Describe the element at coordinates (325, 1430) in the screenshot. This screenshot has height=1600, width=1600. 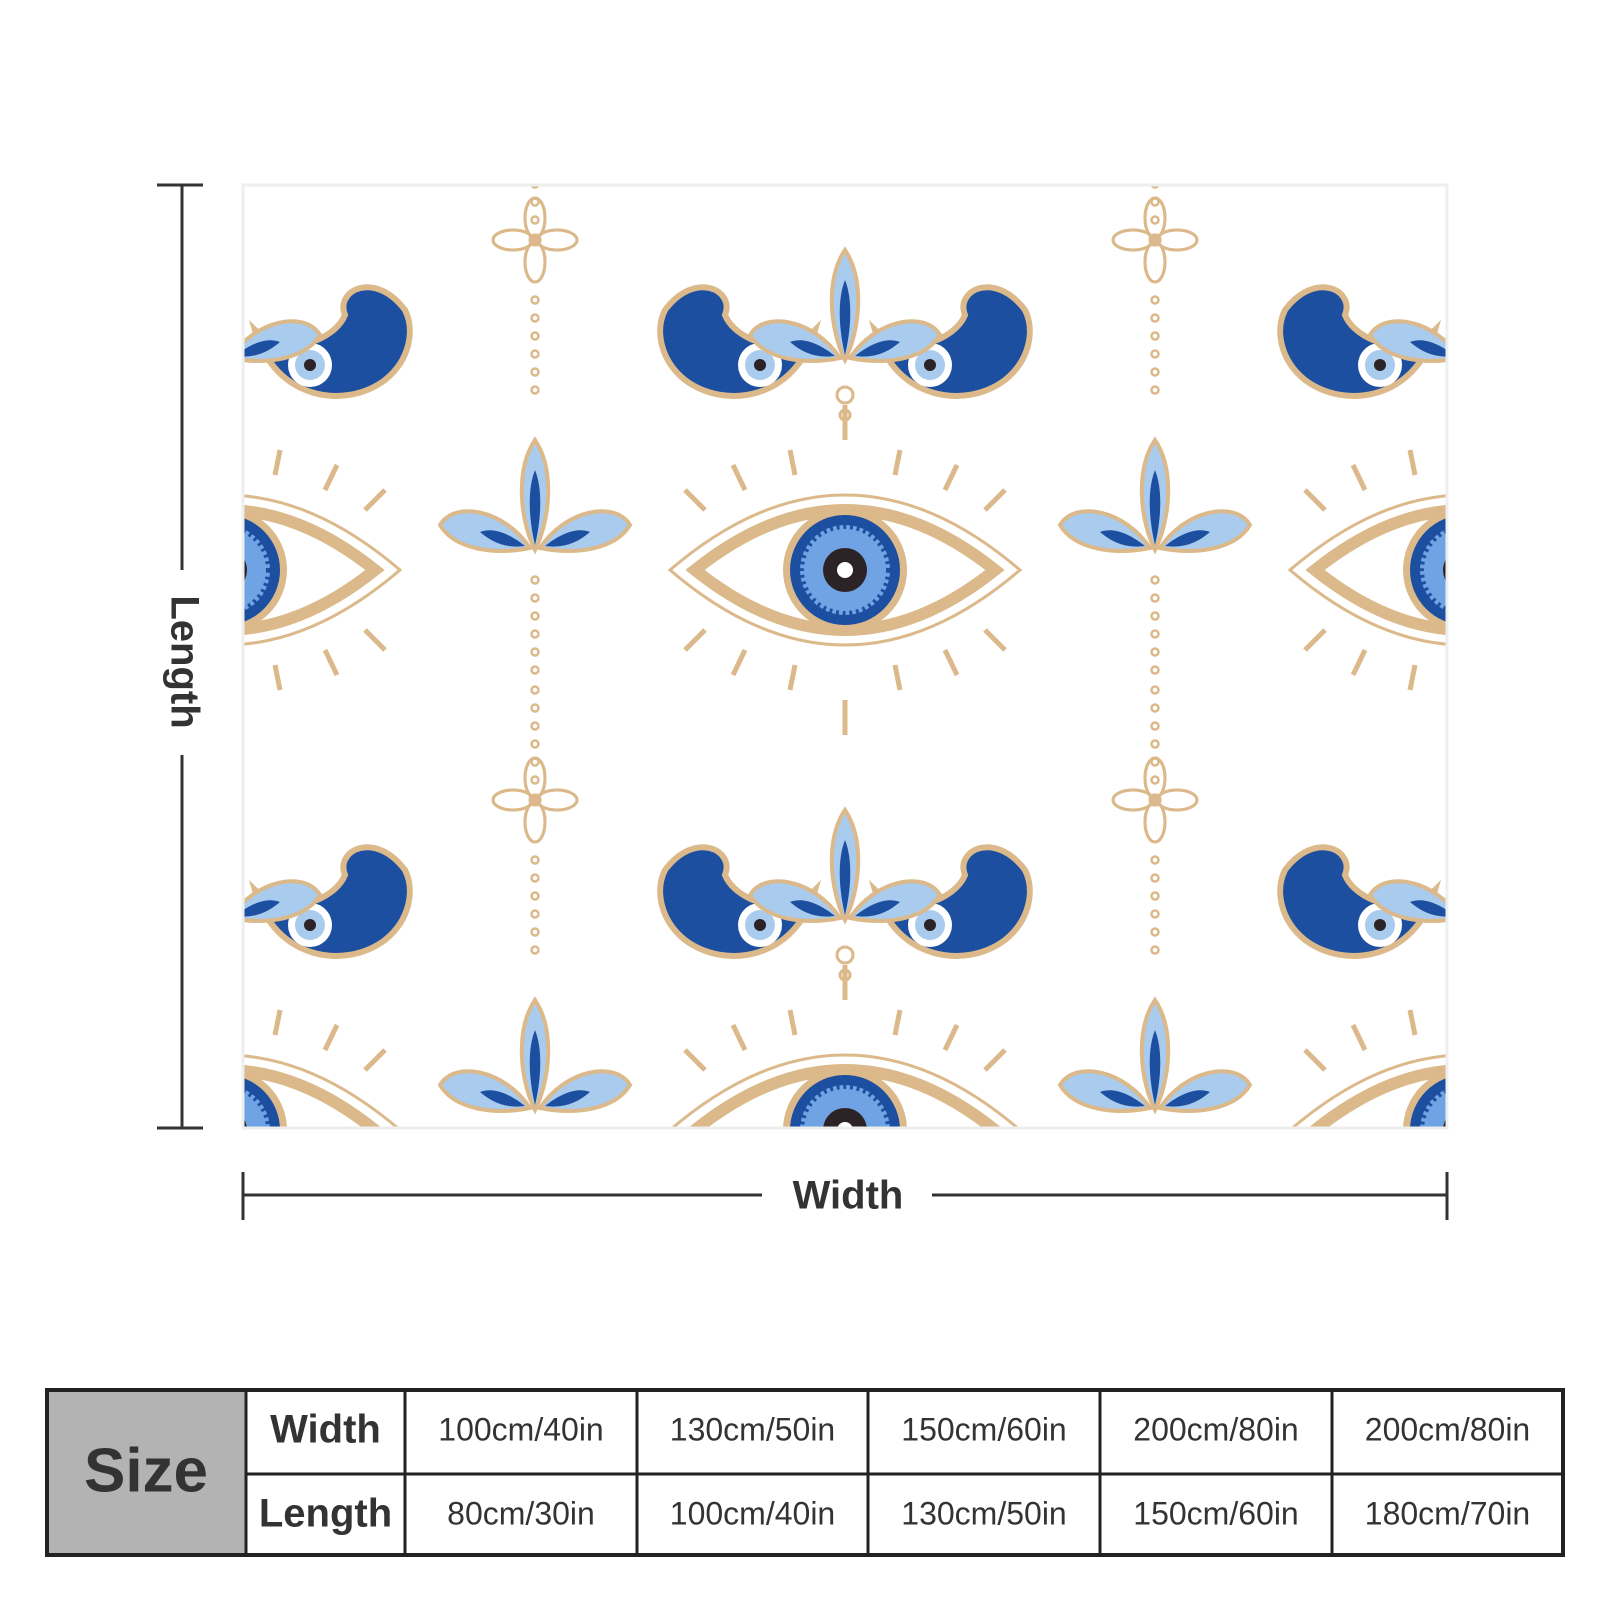
I see `row-header: Width` at that location.